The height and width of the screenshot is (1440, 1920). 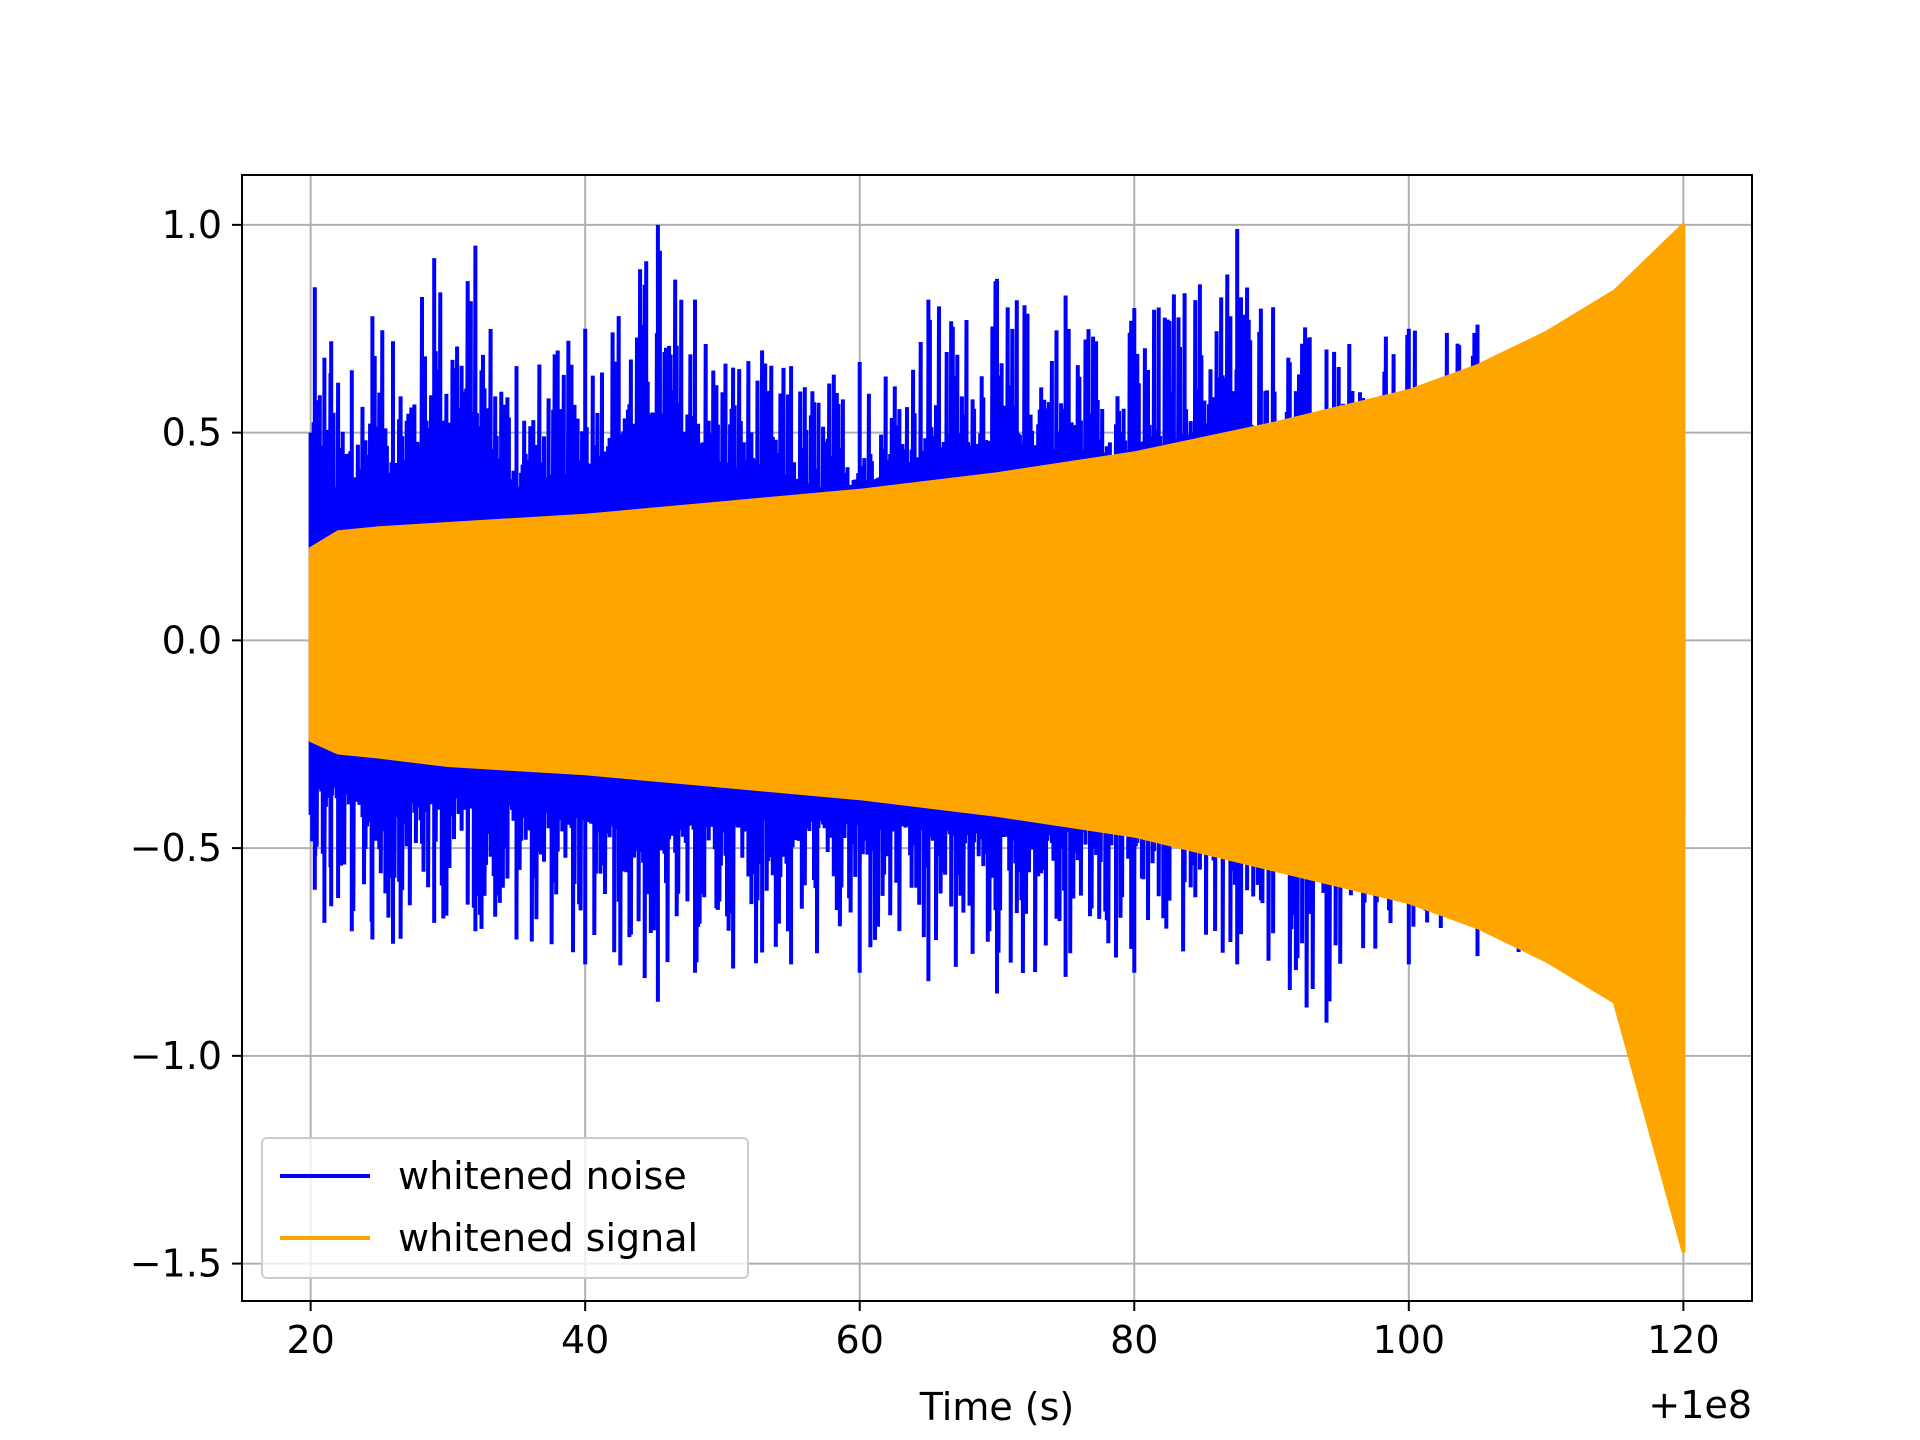 I want to click on x-tick-label: 80, so click(x=1134, y=1340).